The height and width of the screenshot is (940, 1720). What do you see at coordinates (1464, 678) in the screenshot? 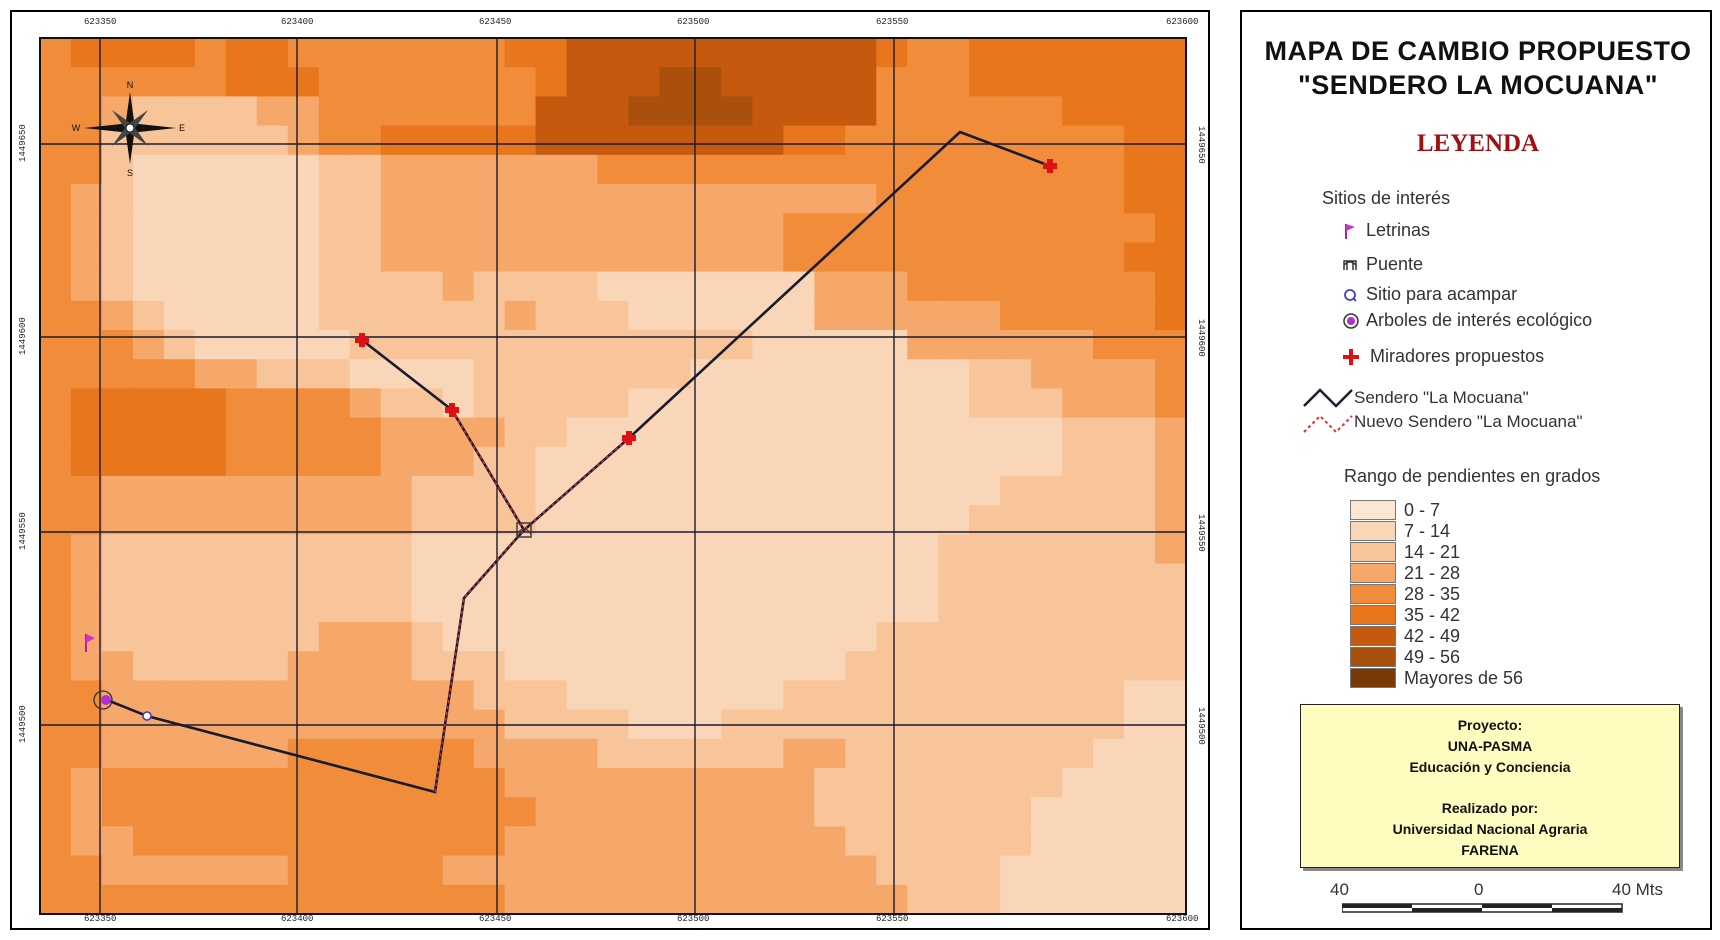
I see `slope-label-8: Mayores de 56` at bounding box center [1464, 678].